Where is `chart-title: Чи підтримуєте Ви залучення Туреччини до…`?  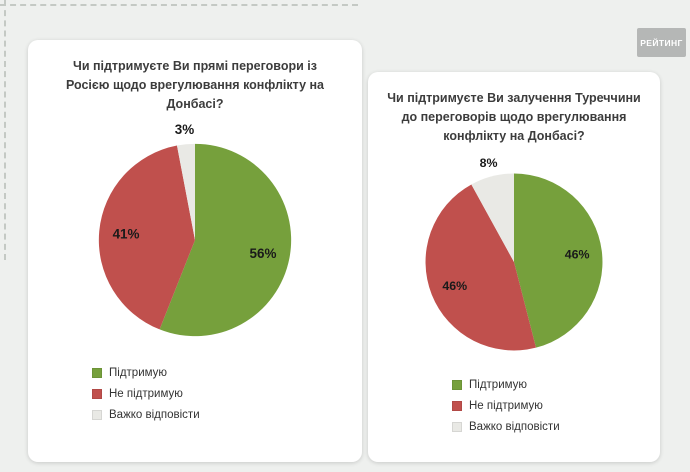
chart-title: Чи підтримуєте Ви залучення Туреччини до… is located at coordinates (514, 117).